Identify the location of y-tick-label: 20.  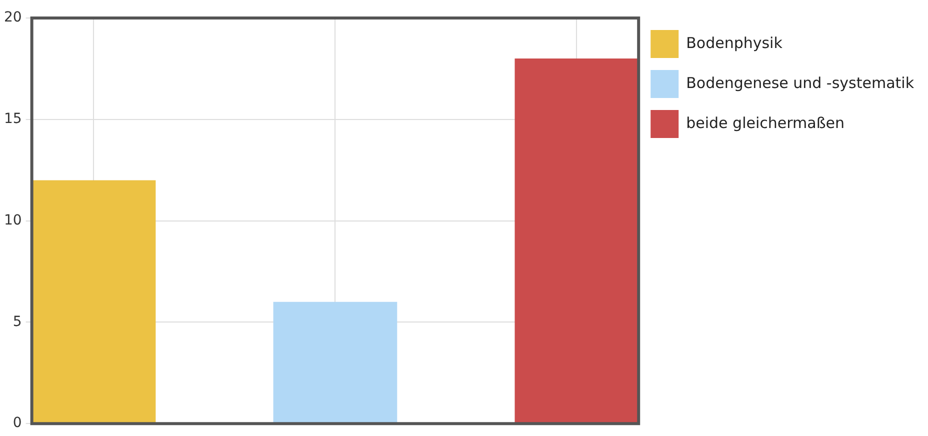
(13, 18).